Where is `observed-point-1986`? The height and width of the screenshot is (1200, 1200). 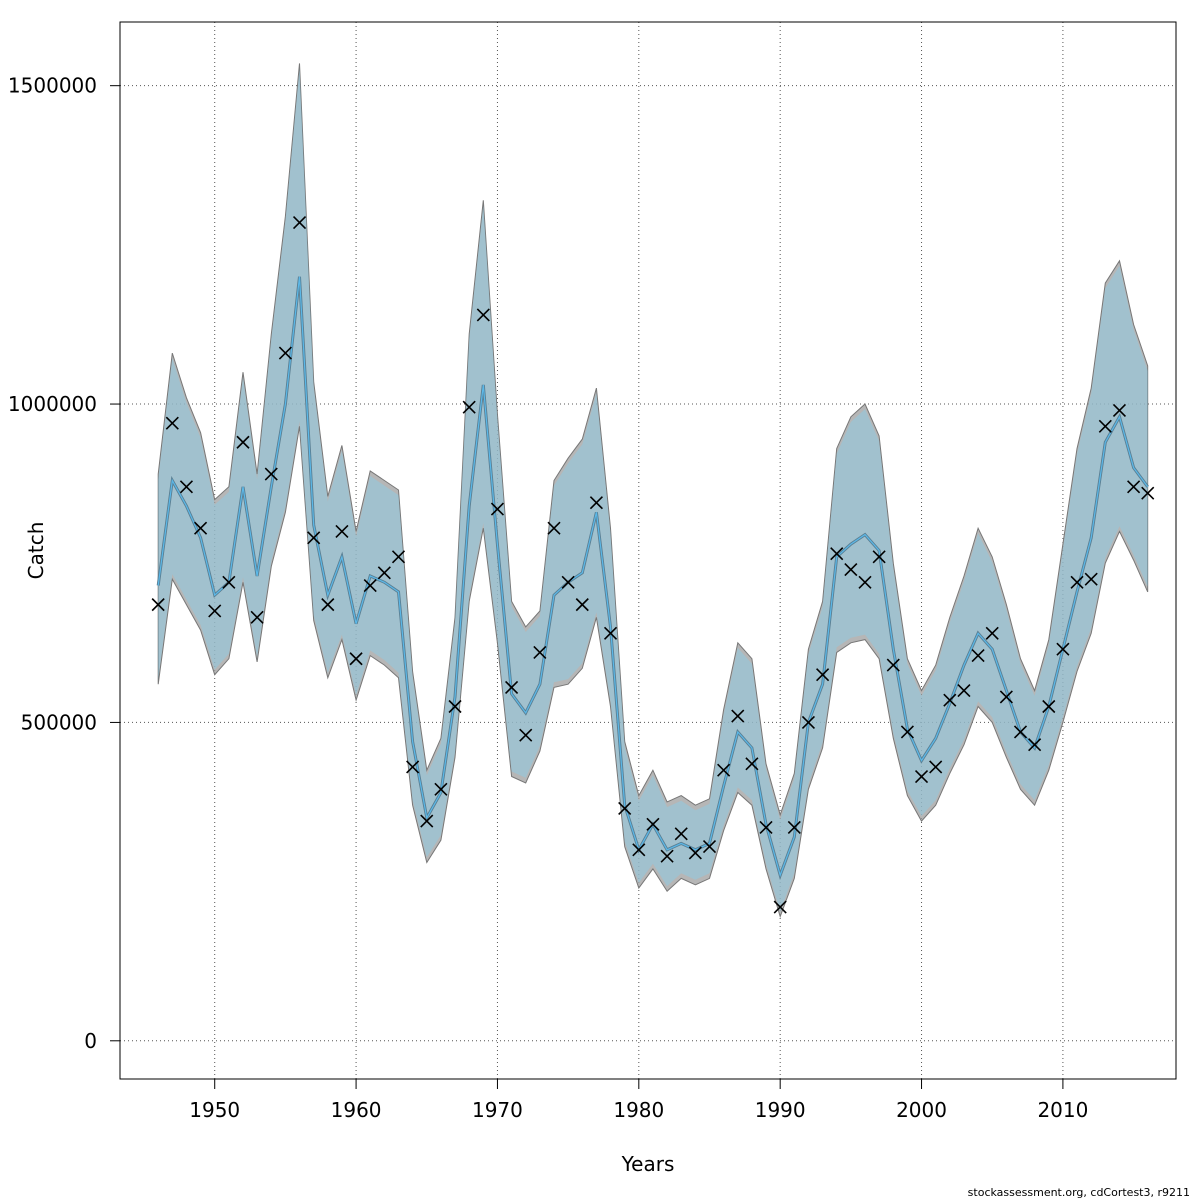 observed-point-1986 is located at coordinates (724, 770).